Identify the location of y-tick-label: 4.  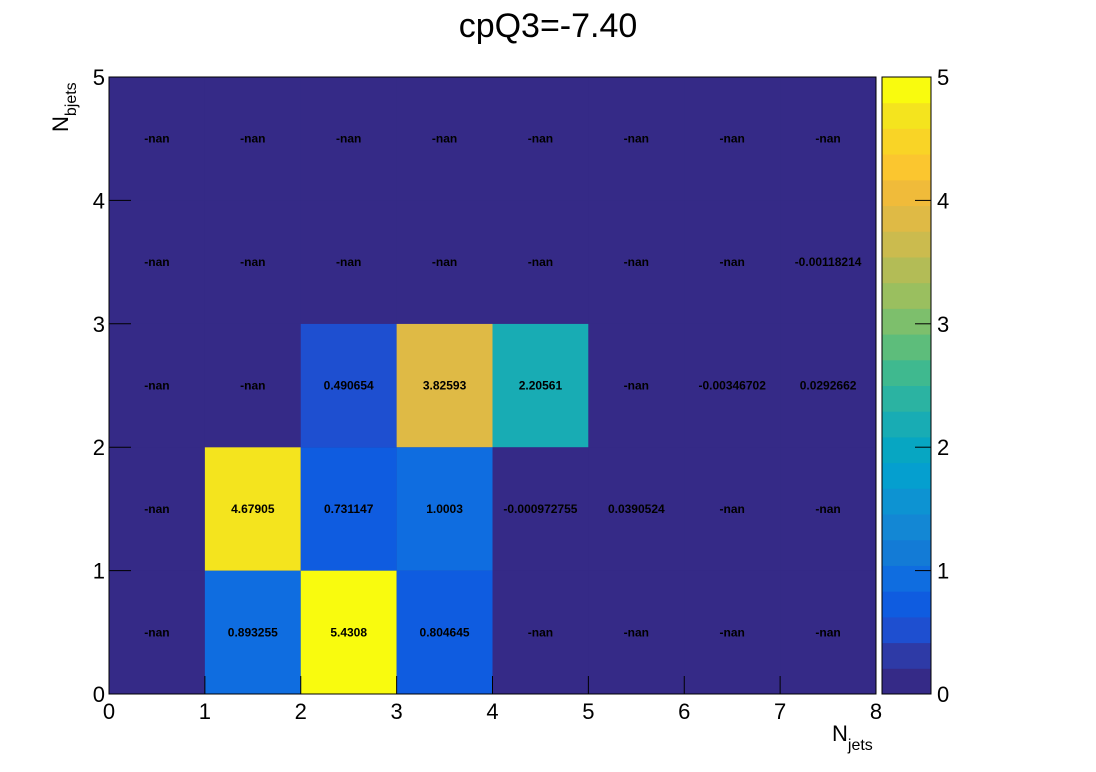
(99, 200).